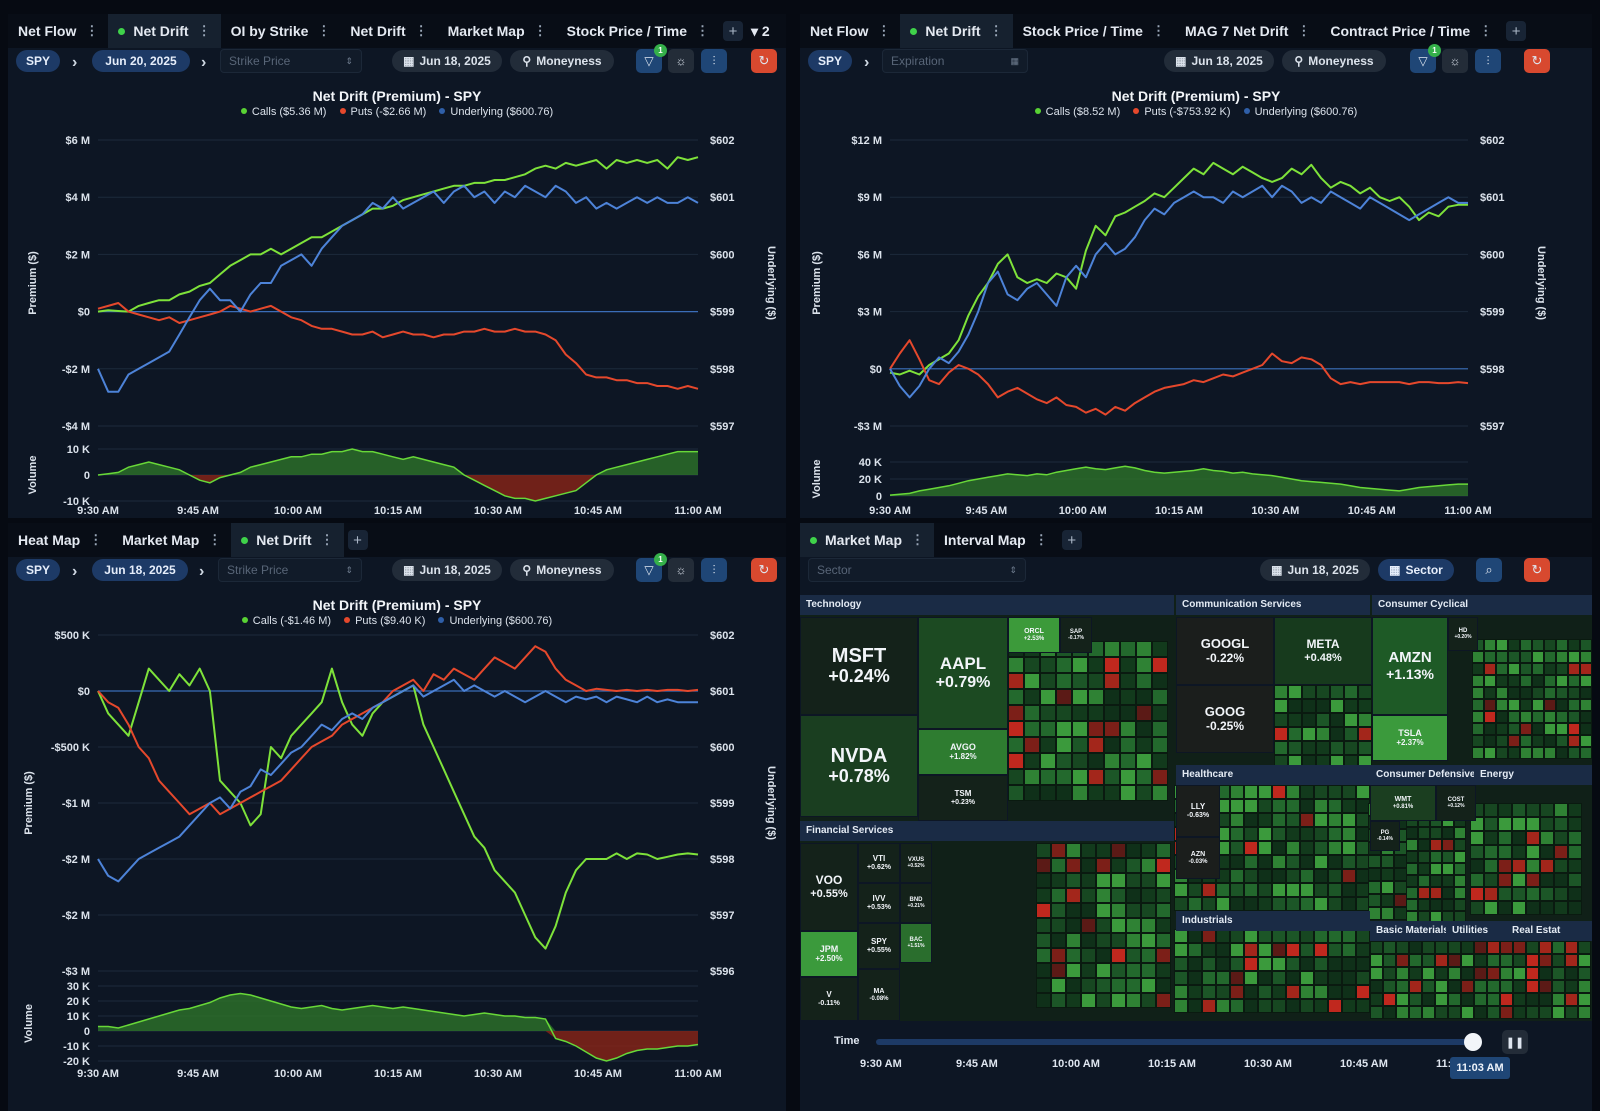  I want to click on sector-header: Communication Services, so click(1273, 605).